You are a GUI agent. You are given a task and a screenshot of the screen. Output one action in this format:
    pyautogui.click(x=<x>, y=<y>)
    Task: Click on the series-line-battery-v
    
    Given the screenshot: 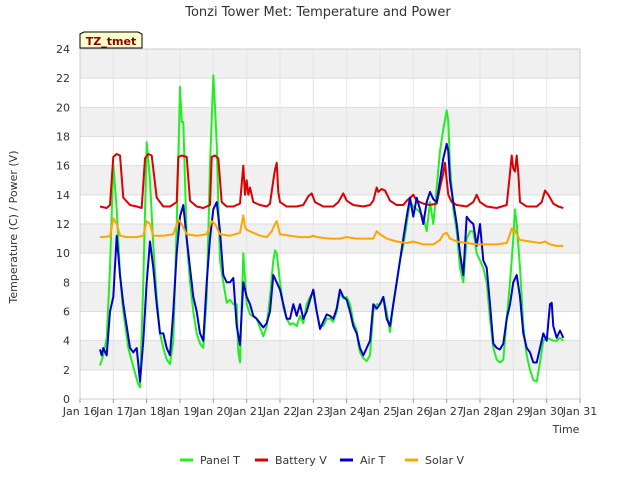 What is the action you would take?
    pyautogui.click(x=331, y=181)
    